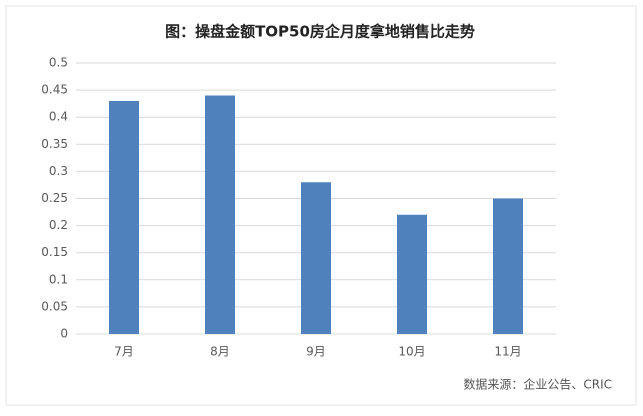 The width and height of the screenshot is (643, 416). What do you see at coordinates (507, 352) in the screenshot?
I see `x-tick-label: 11月` at bounding box center [507, 352].